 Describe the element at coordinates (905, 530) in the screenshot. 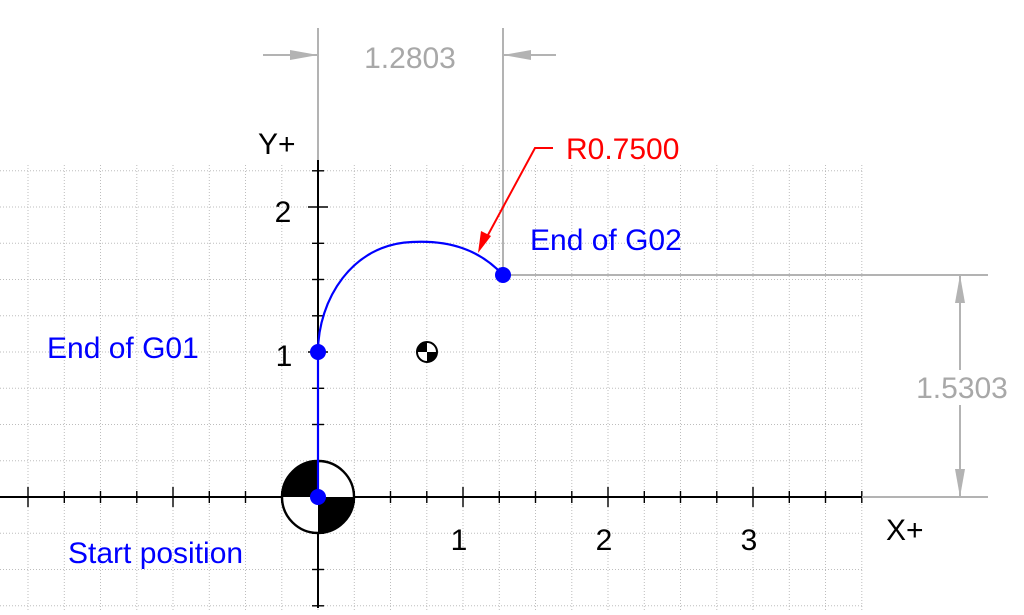

I see `x-axis-label: X+` at that location.